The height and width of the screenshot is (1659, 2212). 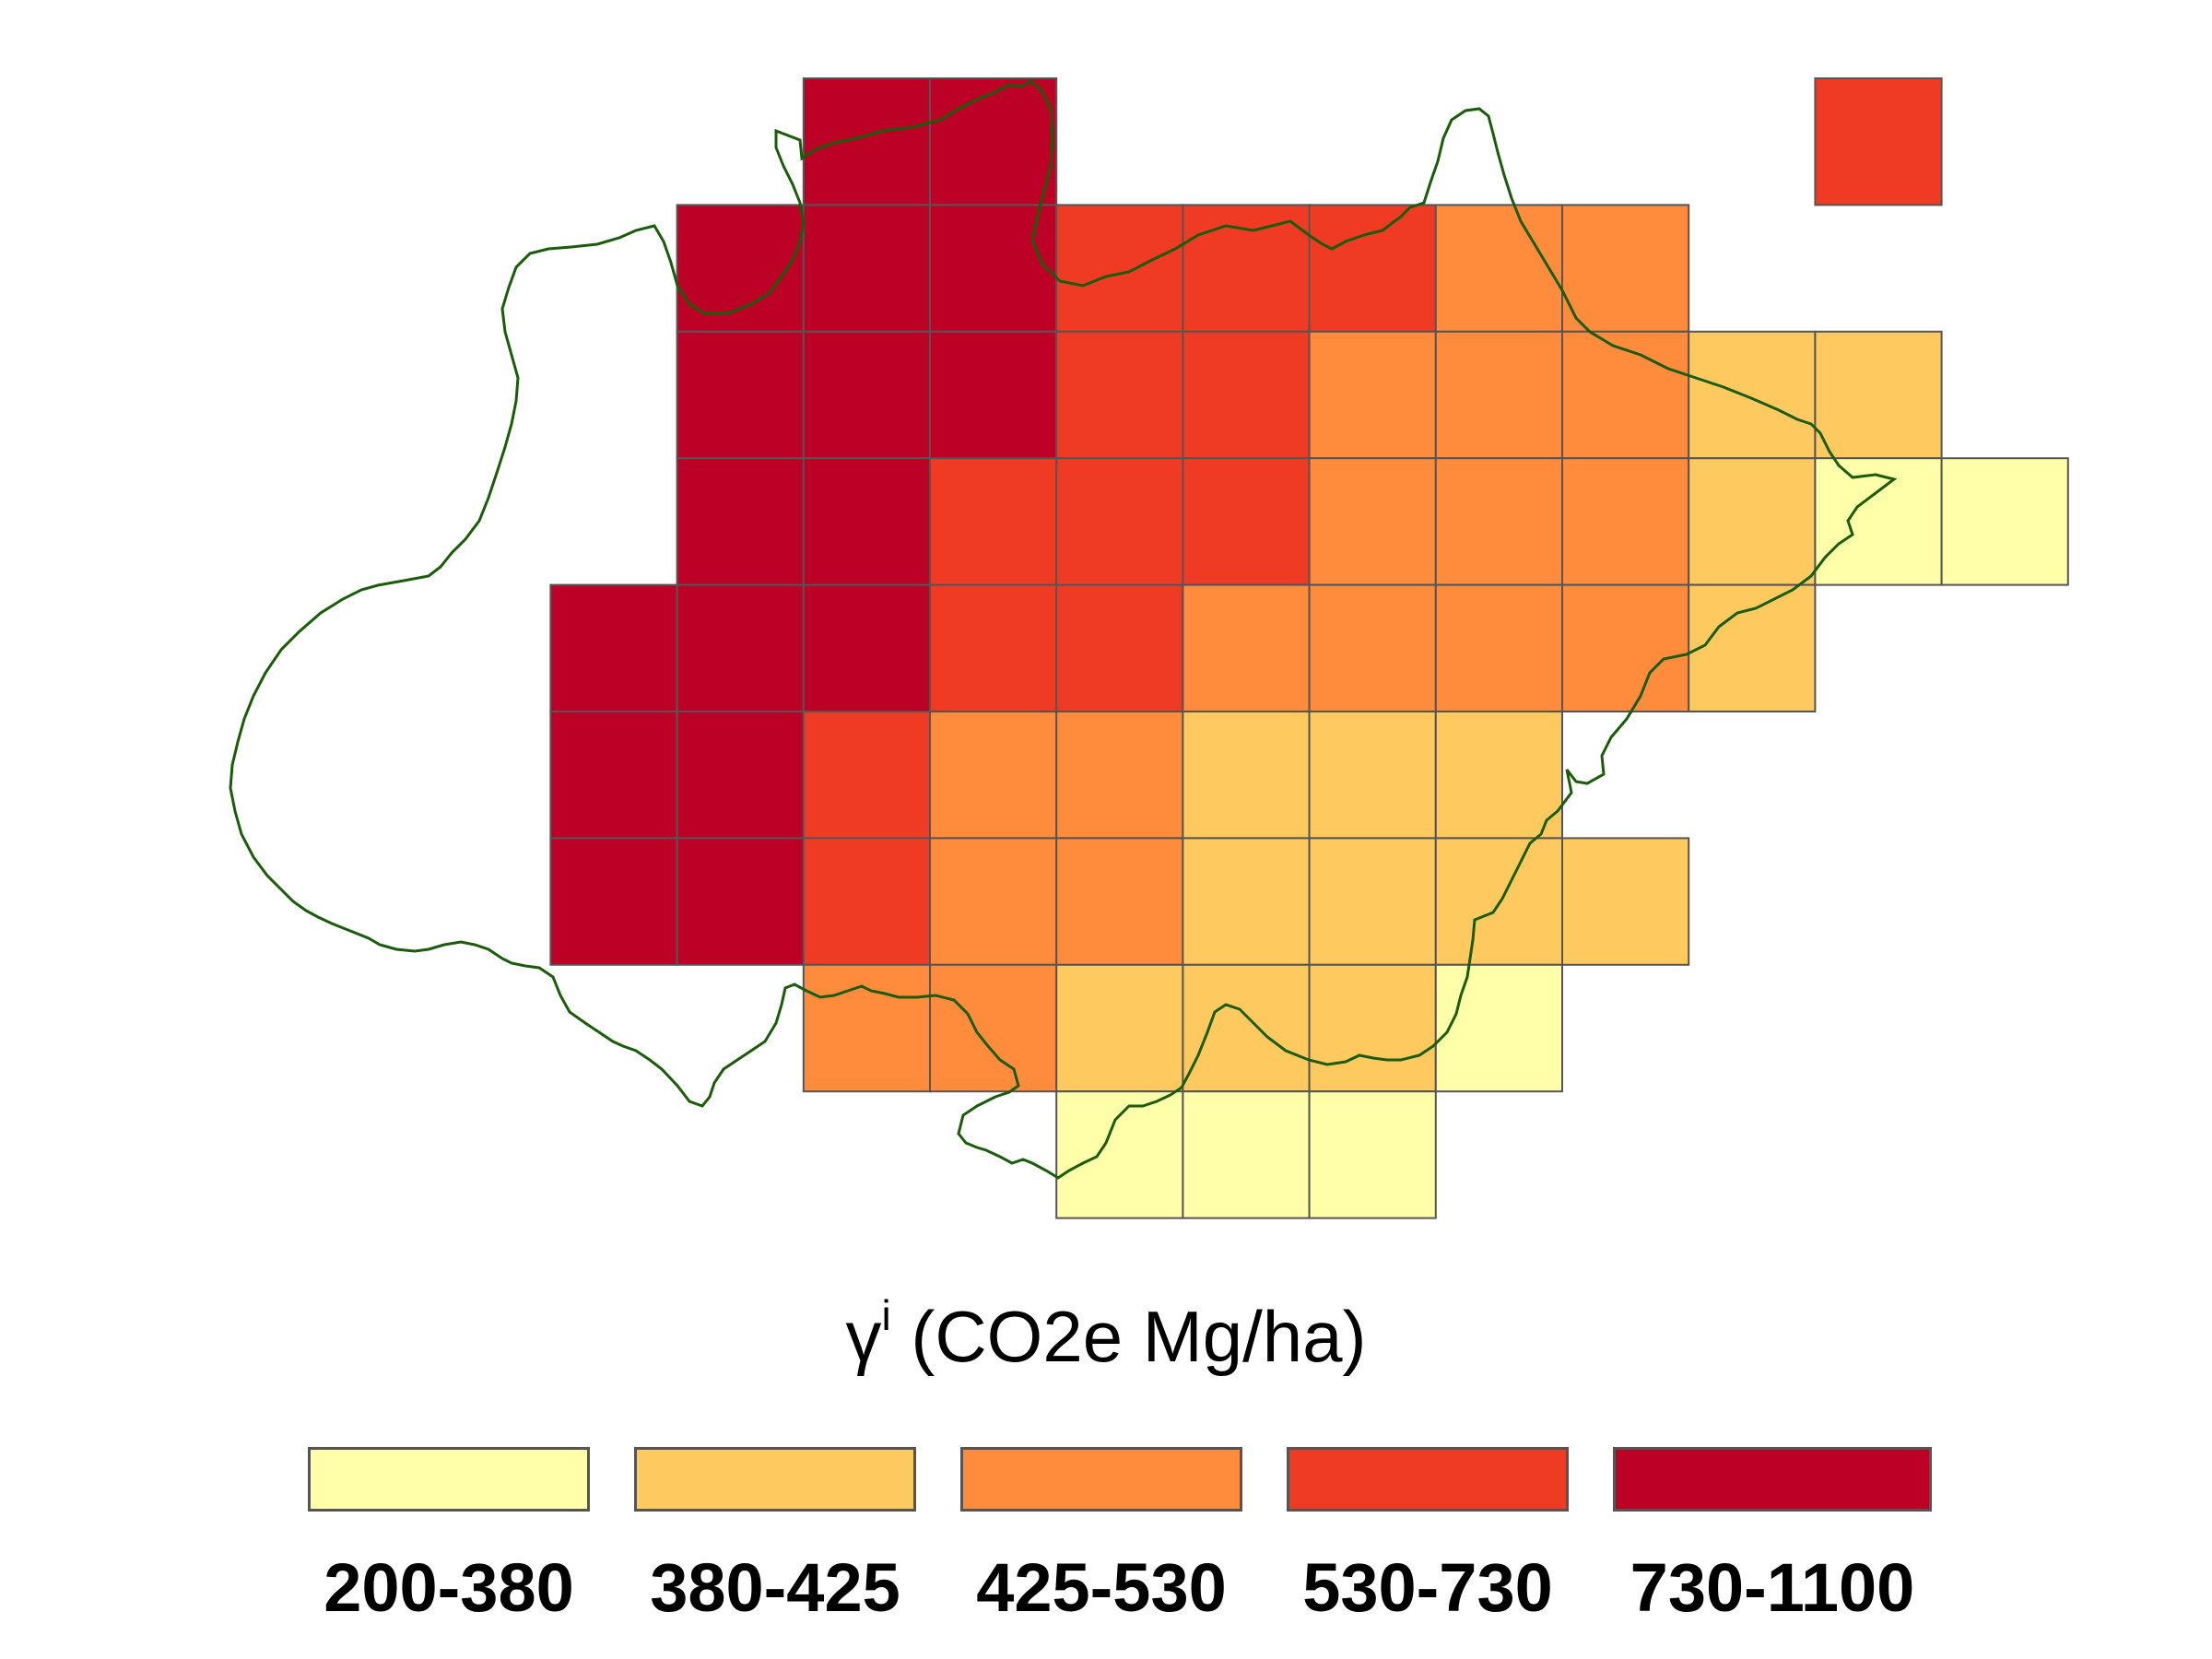 What do you see at coordinates (886, 1315) in the screenshot?
I see `legend-title-superscript: i` at bounding box center [886, 1315].